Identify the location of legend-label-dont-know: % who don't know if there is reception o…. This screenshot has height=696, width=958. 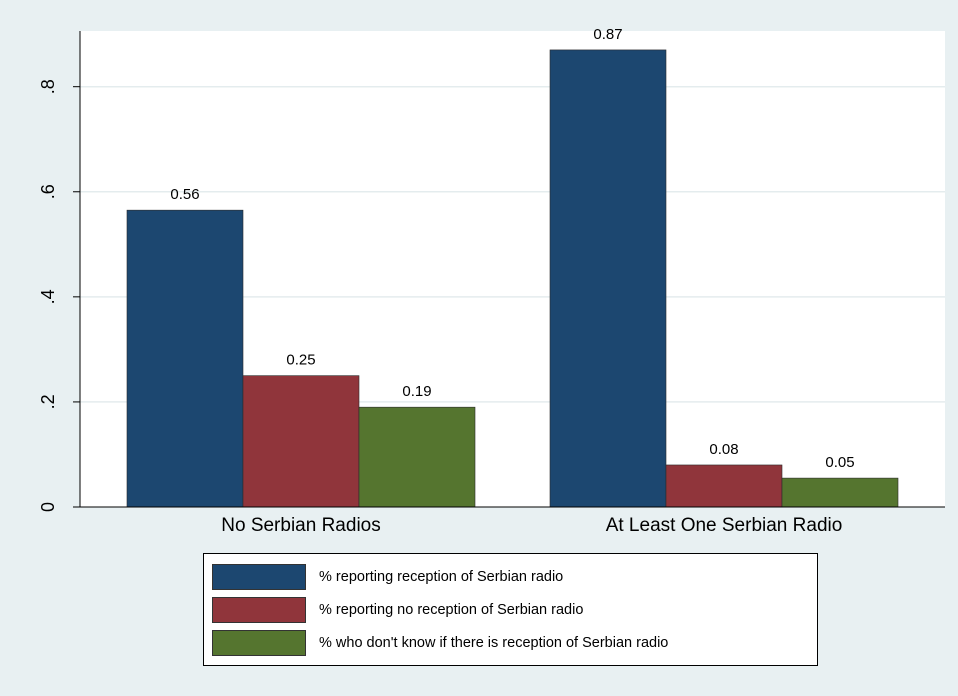
(494, 643).